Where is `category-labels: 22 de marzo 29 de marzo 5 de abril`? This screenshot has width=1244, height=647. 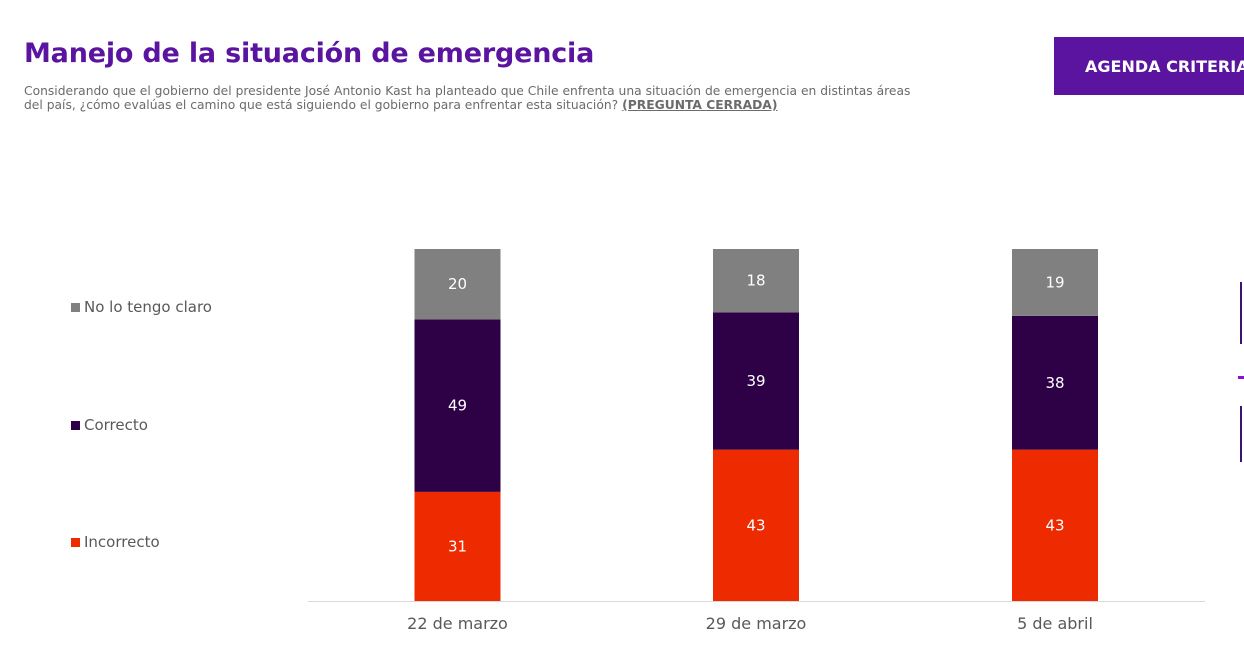
category-labels: 22 de marzo 29 de marzo 5 de abril is located at coordinates (750, 623).